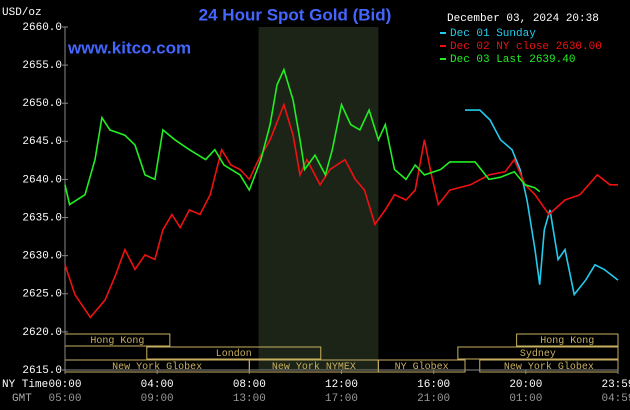  What do you see at coordinates (42, 218) in the screenshot?
I see `y-tick-label: 2635.0` at bounding box center [42, 218].